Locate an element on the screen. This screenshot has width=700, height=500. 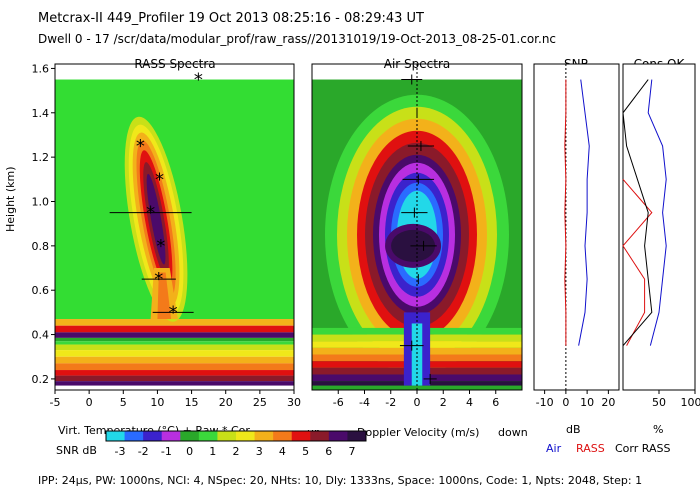
rass-x-tick-label: 15 is located at coordinates (192, 402).